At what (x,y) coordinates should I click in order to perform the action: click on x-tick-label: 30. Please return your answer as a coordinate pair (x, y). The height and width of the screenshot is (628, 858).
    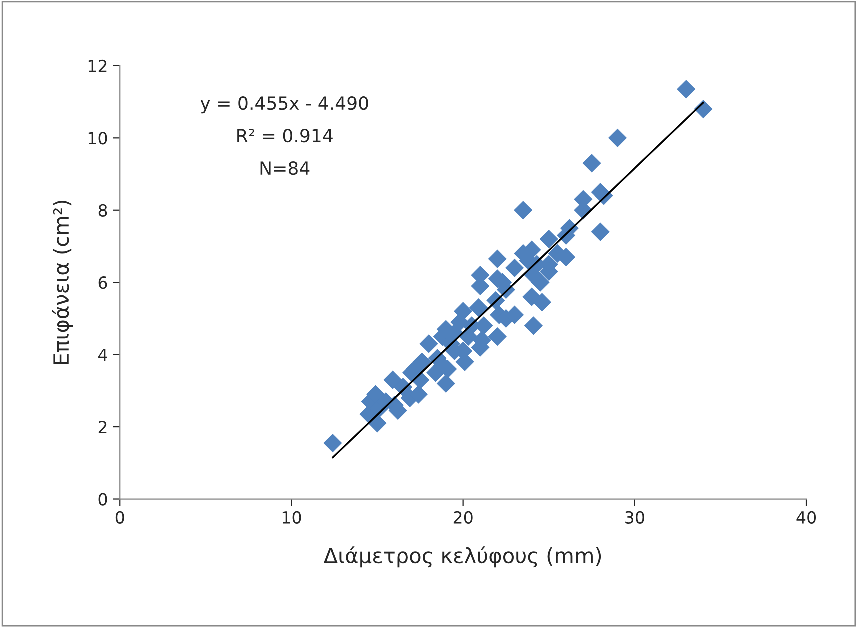
    Looking at the image, I should click on (635, 517).